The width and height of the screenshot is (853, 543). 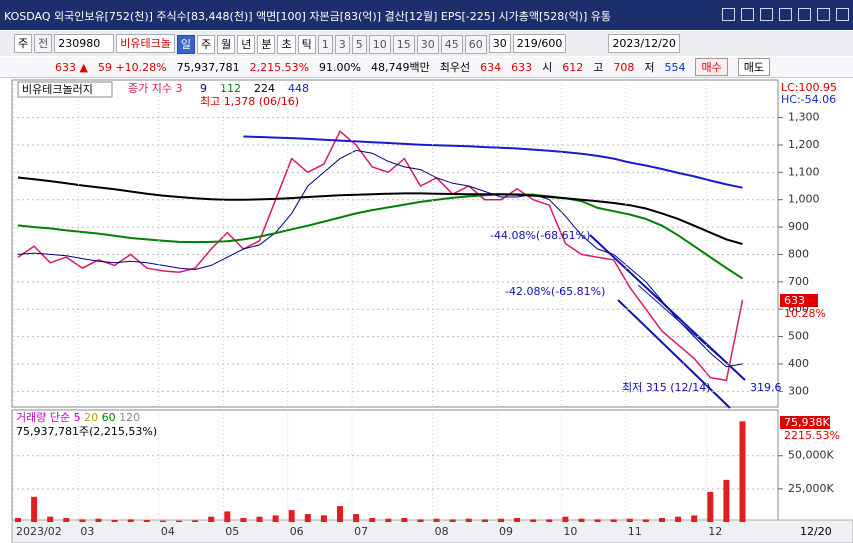 What do you see at coordinates (266, 44) in the screenshot?
I see `toolbar-button: 분` at bounding box center [266, 44].